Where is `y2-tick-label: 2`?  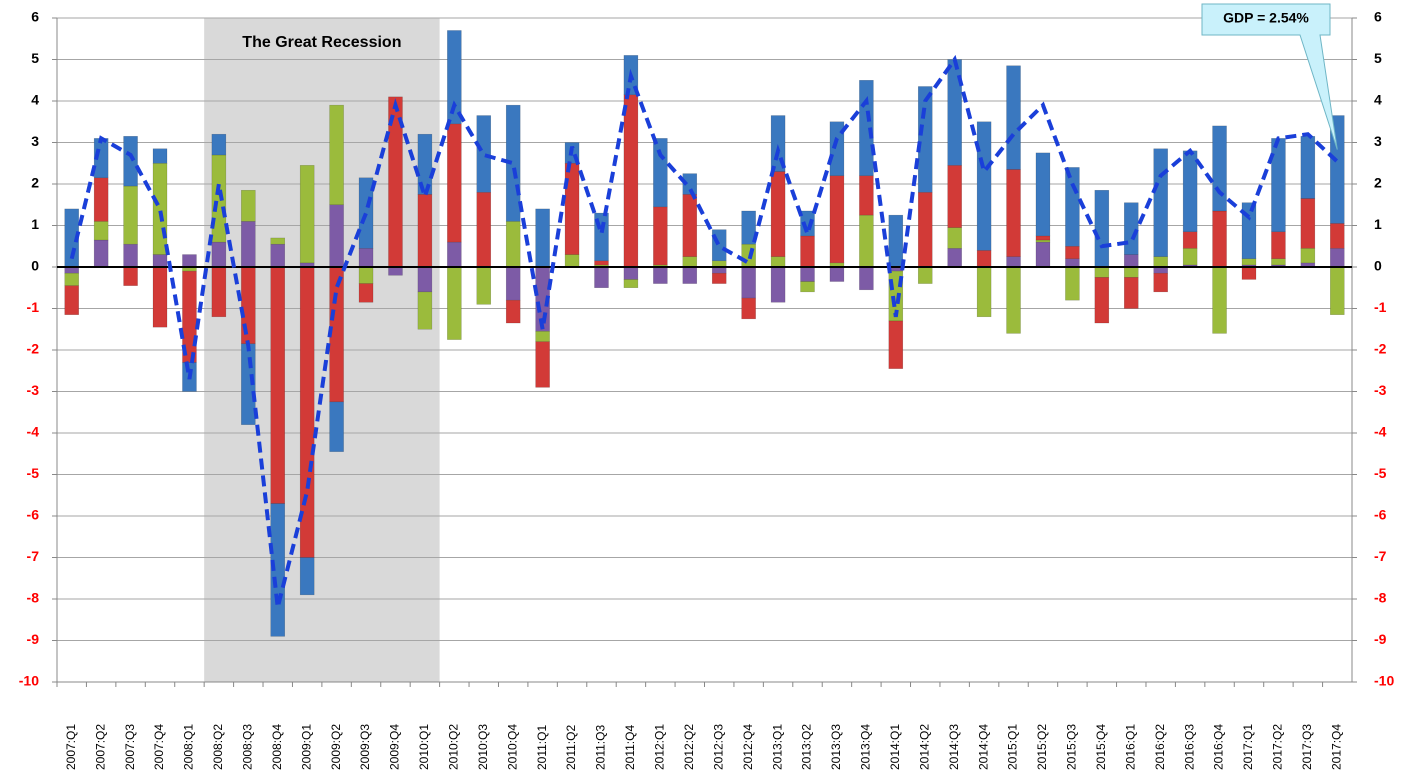
y2-tick-label: 2 is located at coordinates (1378, 183).